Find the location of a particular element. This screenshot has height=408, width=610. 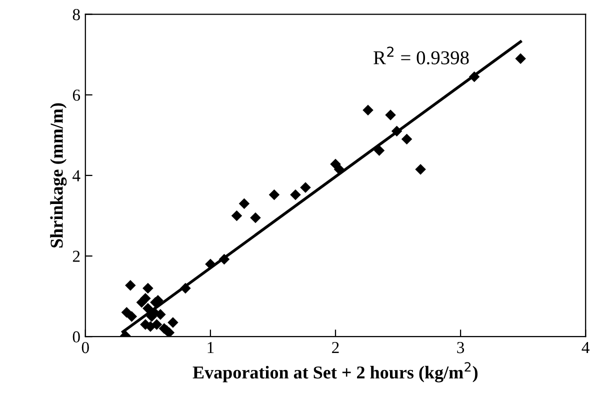

annotation: R$^{2}$ = 0.9398 is located at coordinates (421, 55).